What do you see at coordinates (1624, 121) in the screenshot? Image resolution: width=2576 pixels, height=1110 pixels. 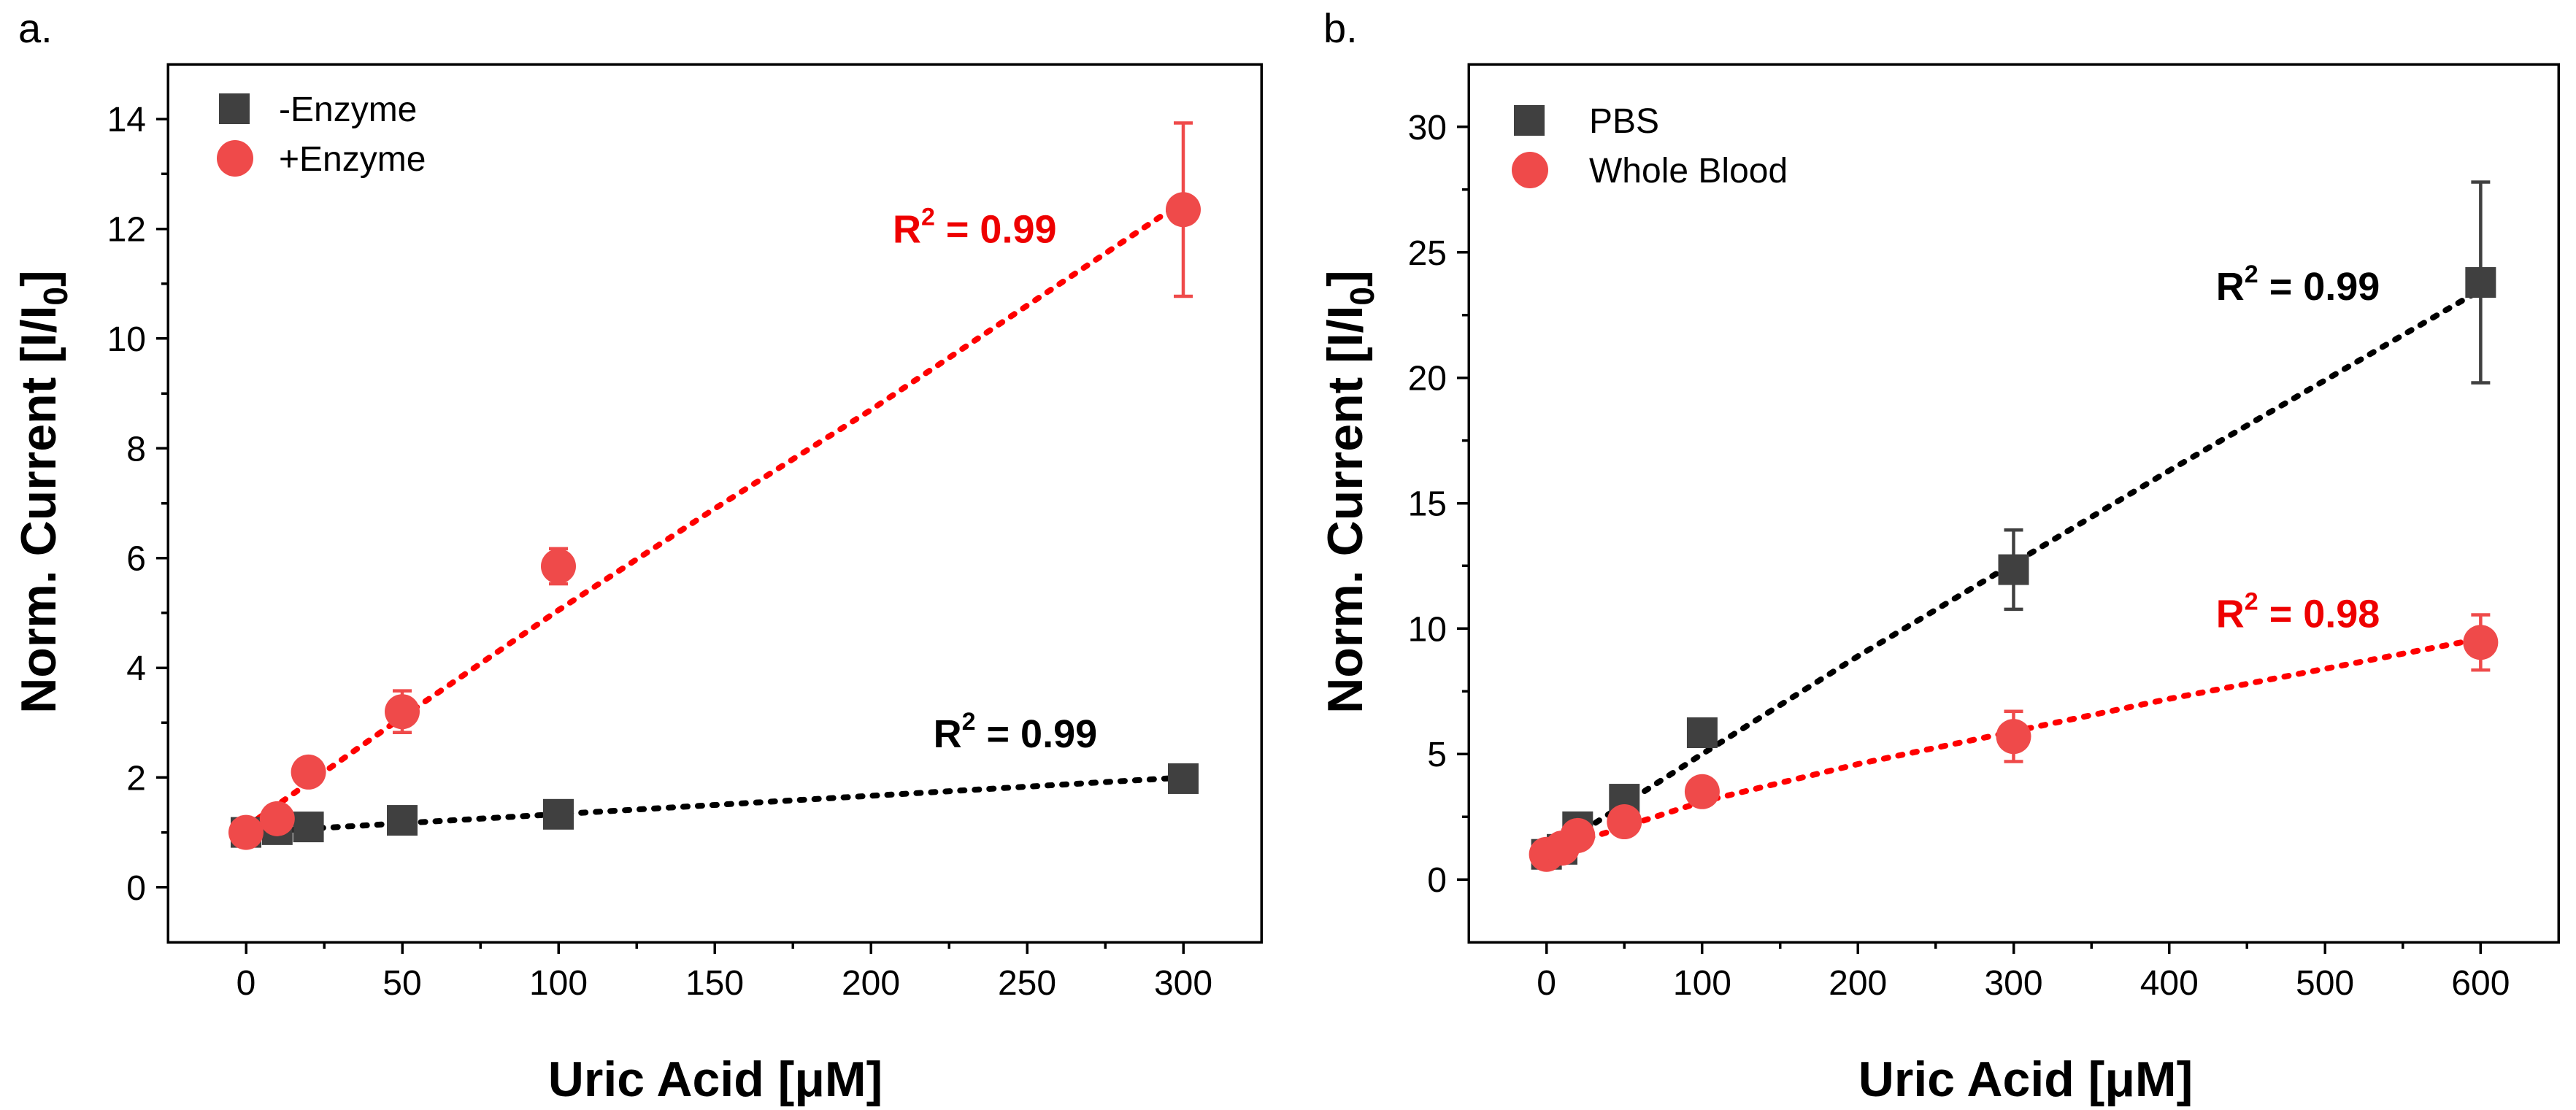 I see `legend-label-pbs: PBS` at bounding box center [1624, 121].